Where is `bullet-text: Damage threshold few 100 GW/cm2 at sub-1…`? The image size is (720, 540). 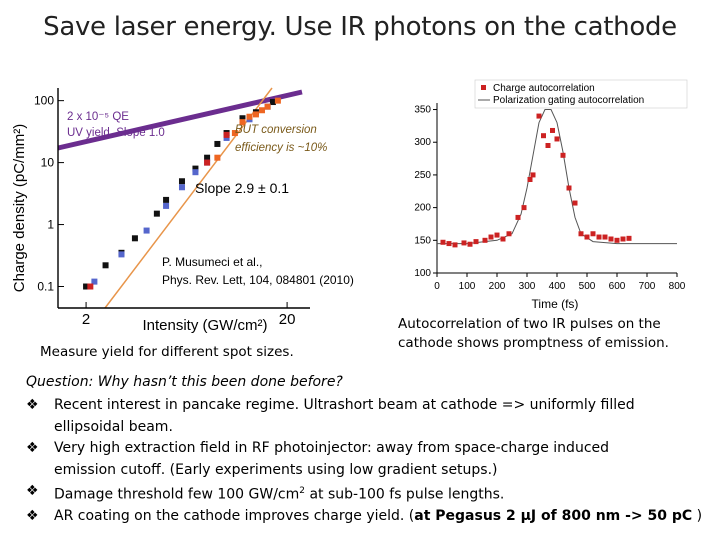
bullet-text: Damage threshold few 100 GW/cm2 at sub-1… is located at coordinates (279, 494).